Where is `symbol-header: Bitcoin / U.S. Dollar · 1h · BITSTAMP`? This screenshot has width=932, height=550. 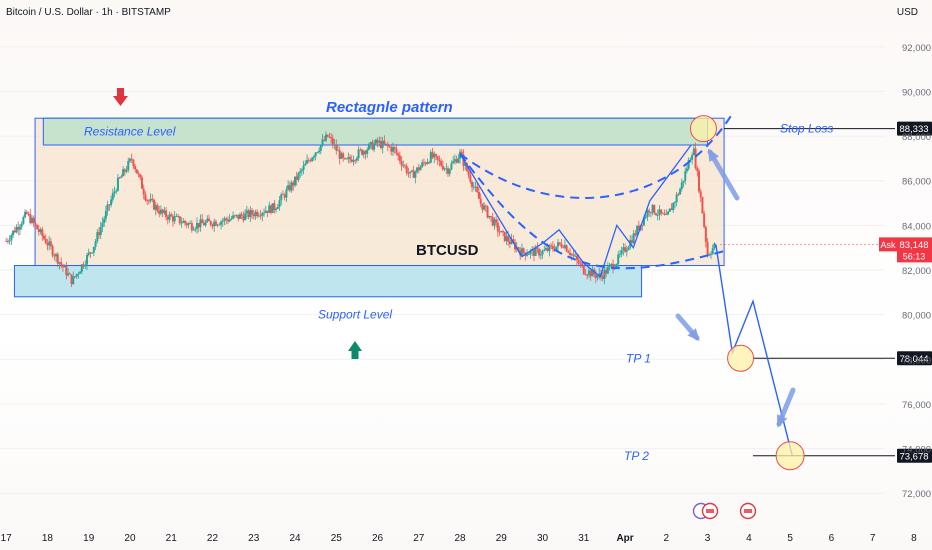
symbol-header: Bitcoin / U.S. Dollar · 1h · BITSTAMP is located at coordinates (88, 12).